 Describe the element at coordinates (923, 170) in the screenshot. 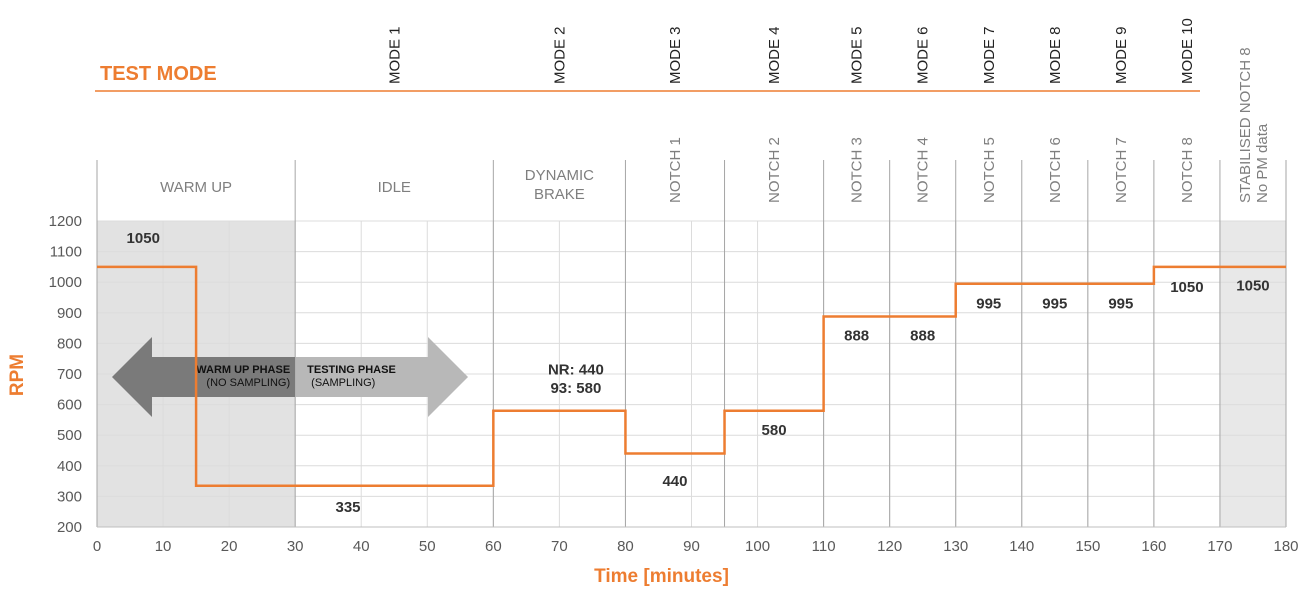

I see `phase-label: NOTCH 4` at that location.